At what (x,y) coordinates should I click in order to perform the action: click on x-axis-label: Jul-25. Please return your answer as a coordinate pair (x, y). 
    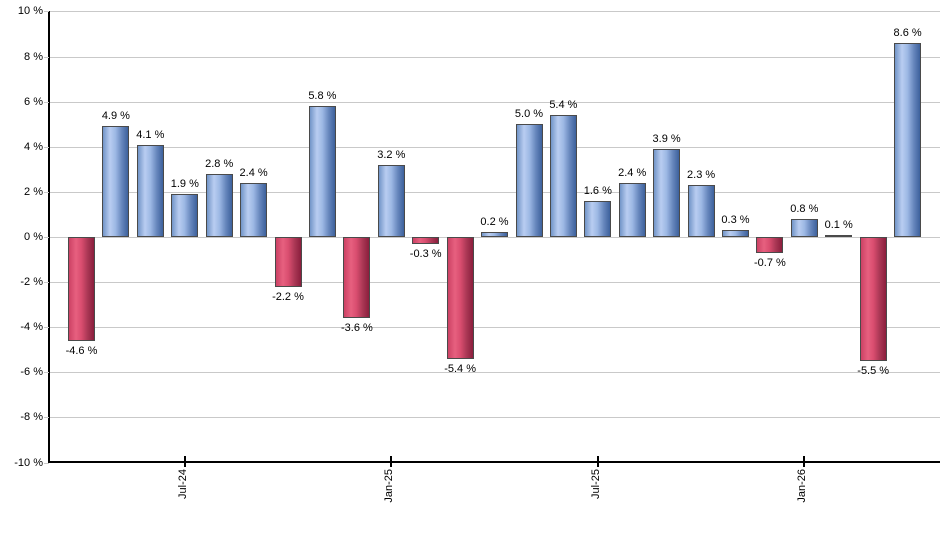
    Looking at the image, I should click on (595, 484).